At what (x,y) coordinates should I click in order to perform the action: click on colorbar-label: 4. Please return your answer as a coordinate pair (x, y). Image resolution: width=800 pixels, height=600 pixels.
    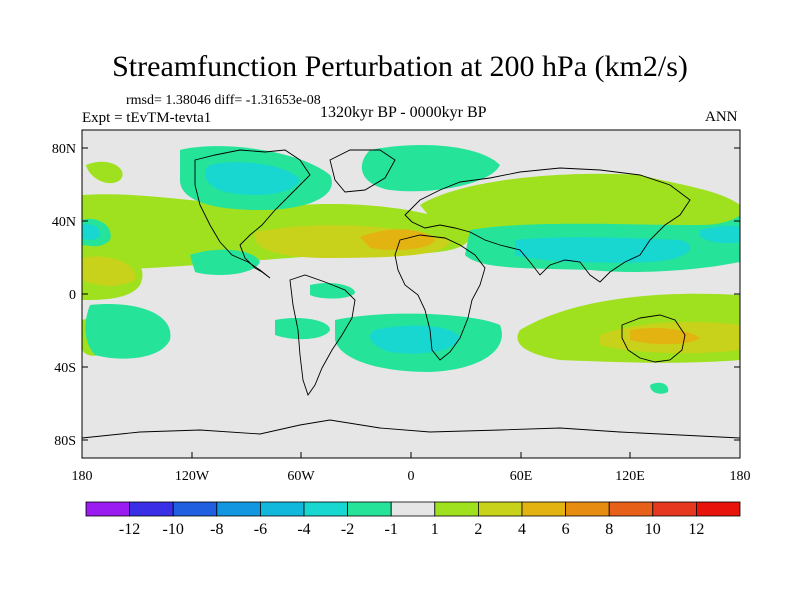
    Looking at the image, I should click on (522, 529).